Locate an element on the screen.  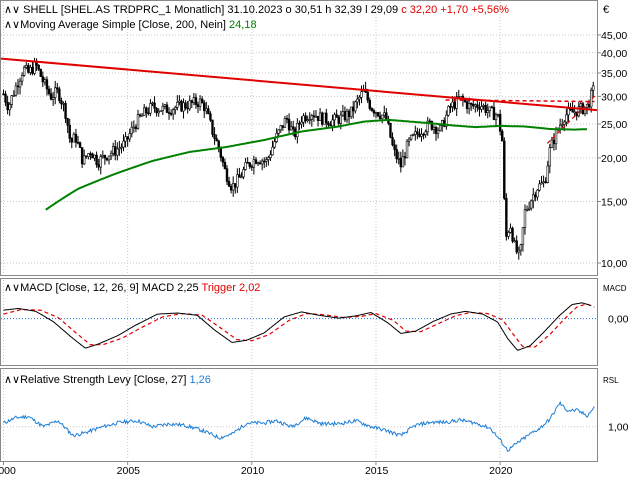
rsl-line is located at coordinates (299, 426).